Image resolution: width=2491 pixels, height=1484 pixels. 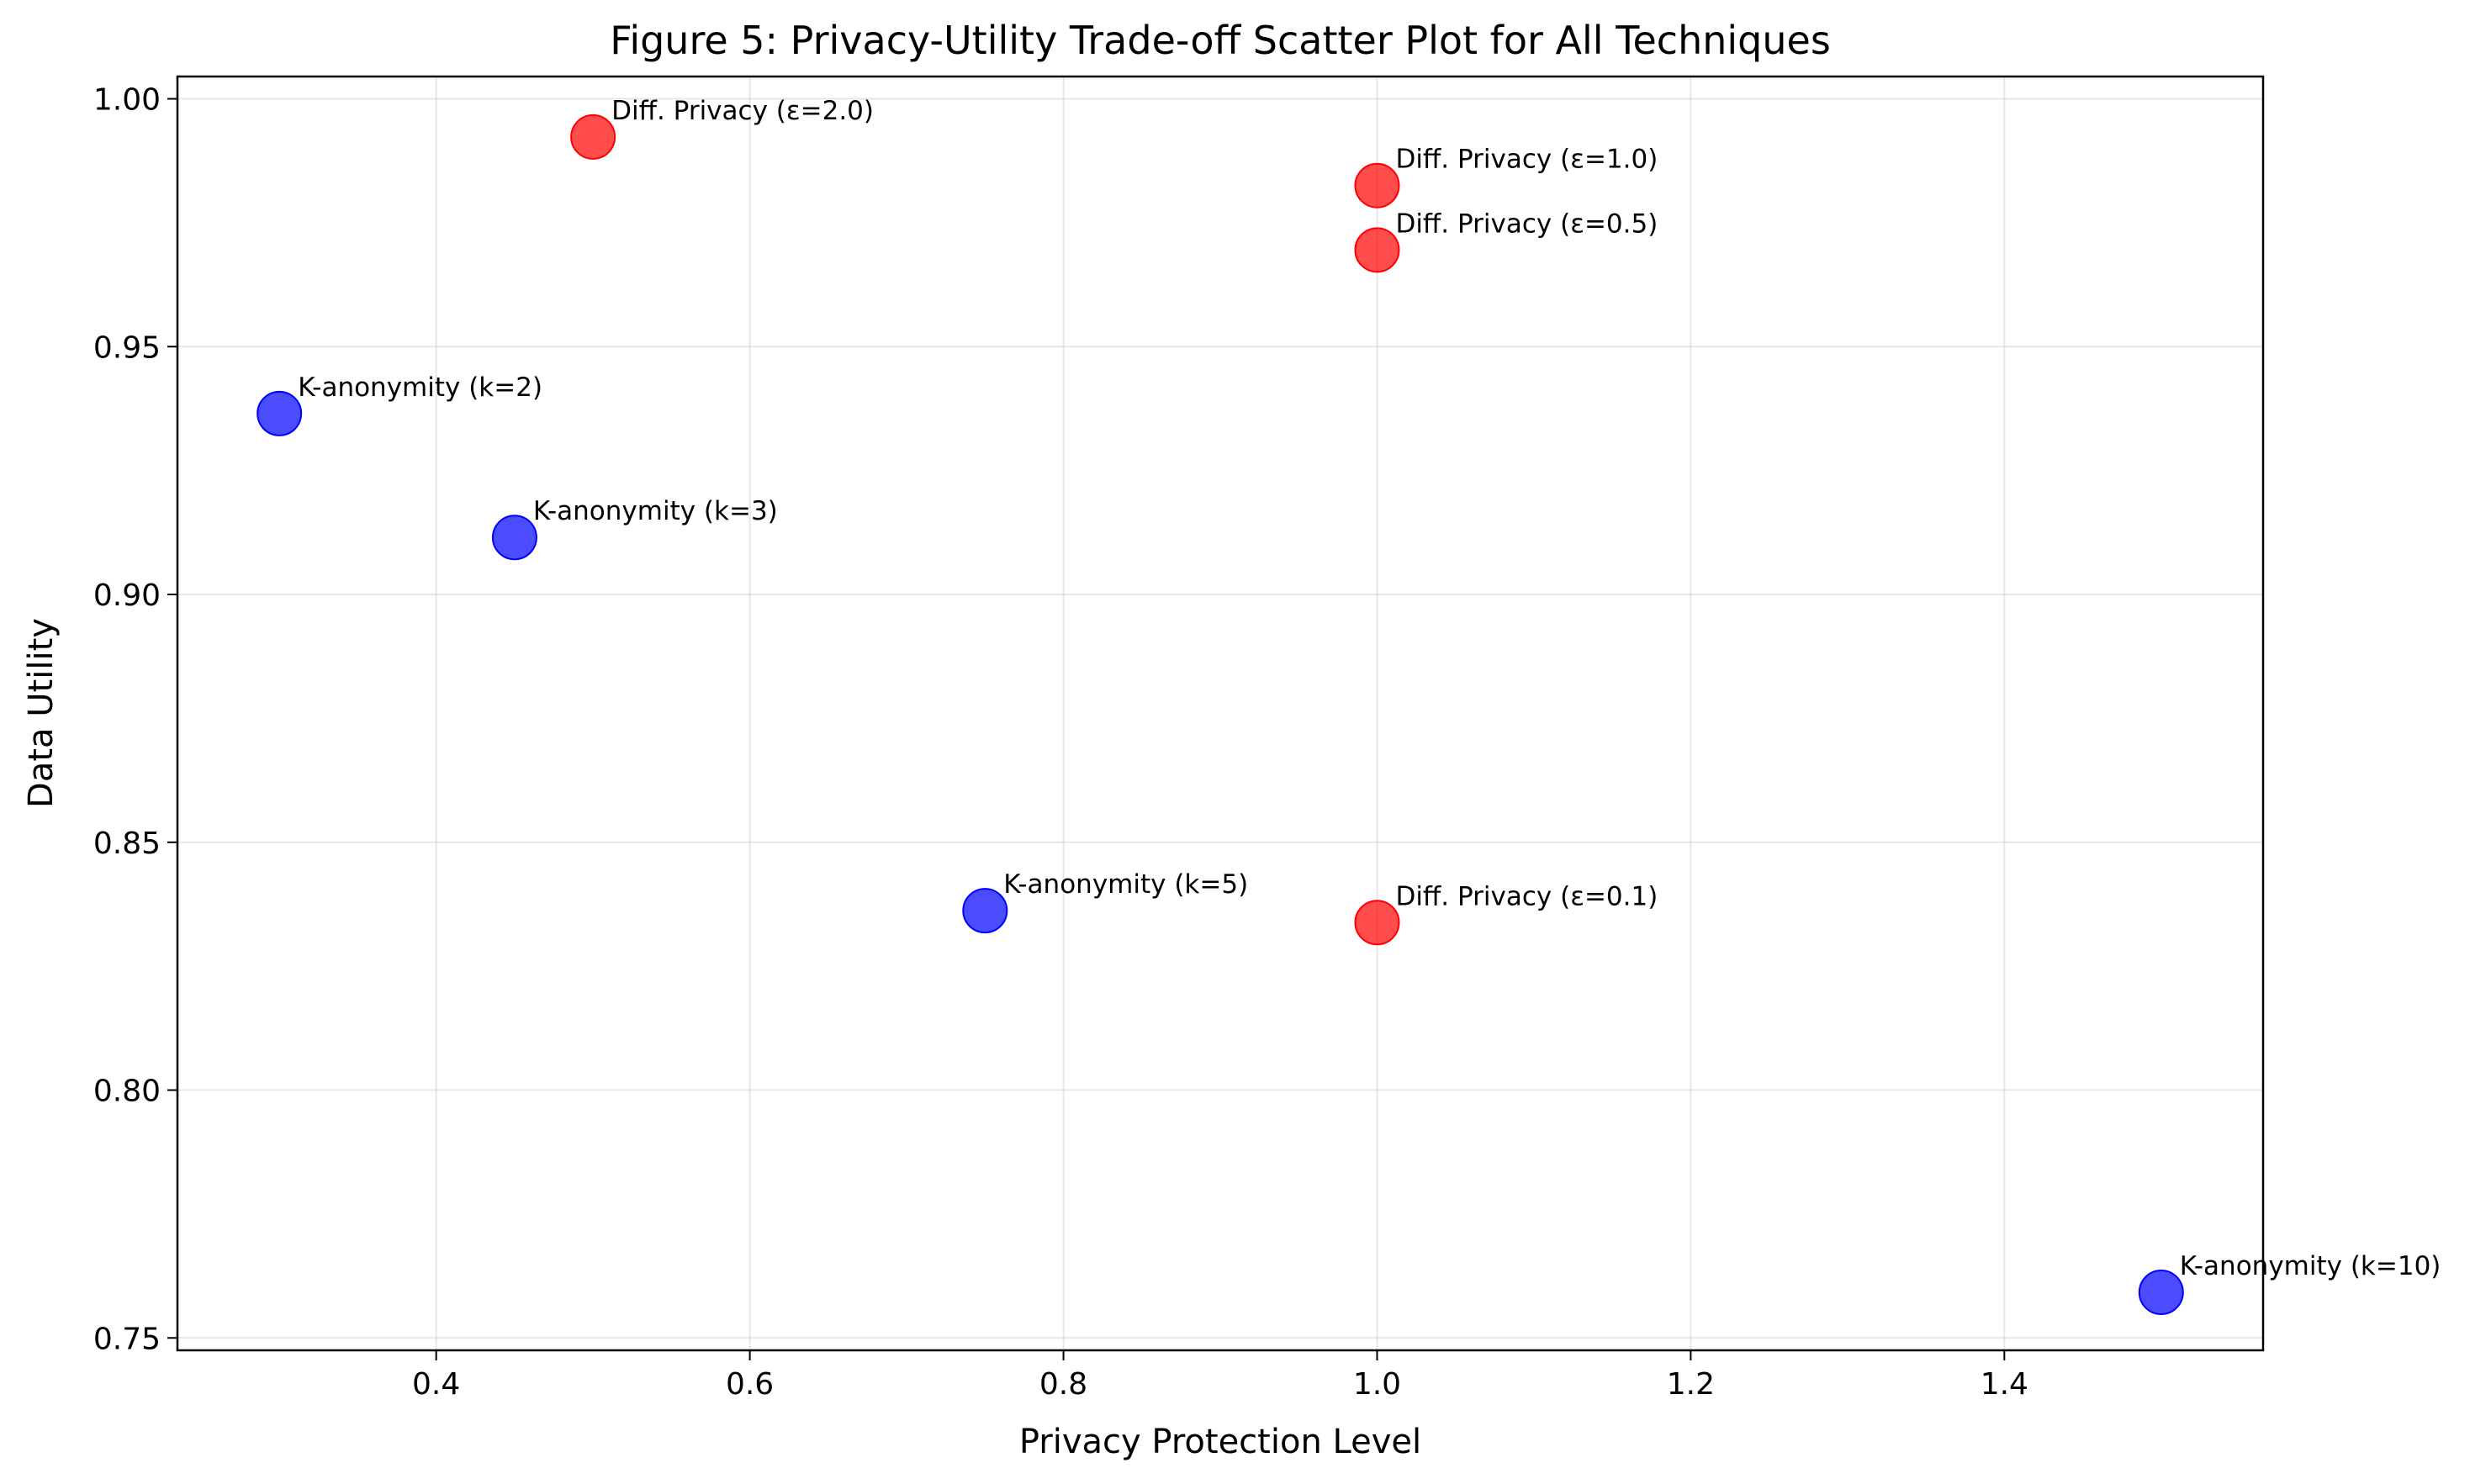 What do you see at coordinates (127, 595) in the screenshot?
I see `y-tick-label: 0.90` at bounding box center [127, 595].